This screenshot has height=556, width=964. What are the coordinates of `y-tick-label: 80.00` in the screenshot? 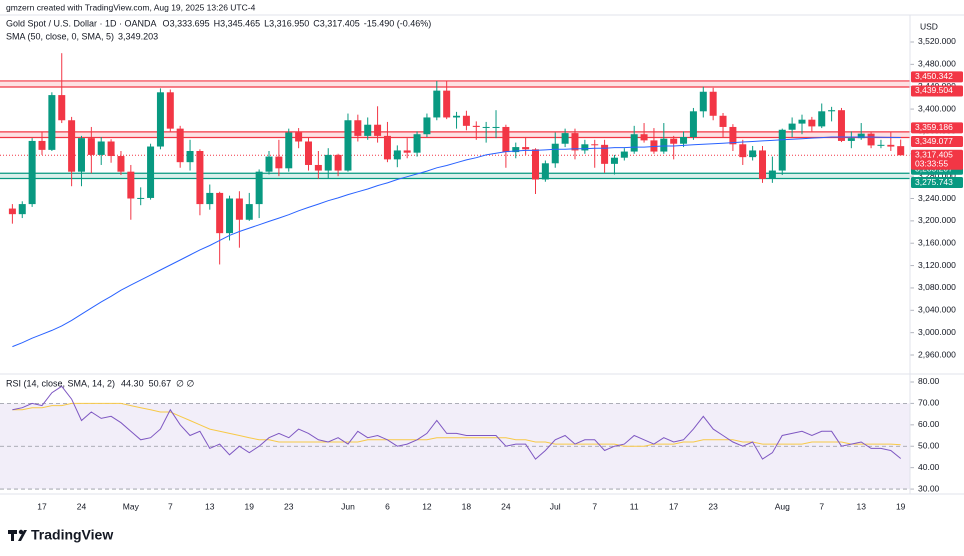 It's located at (929, 381).